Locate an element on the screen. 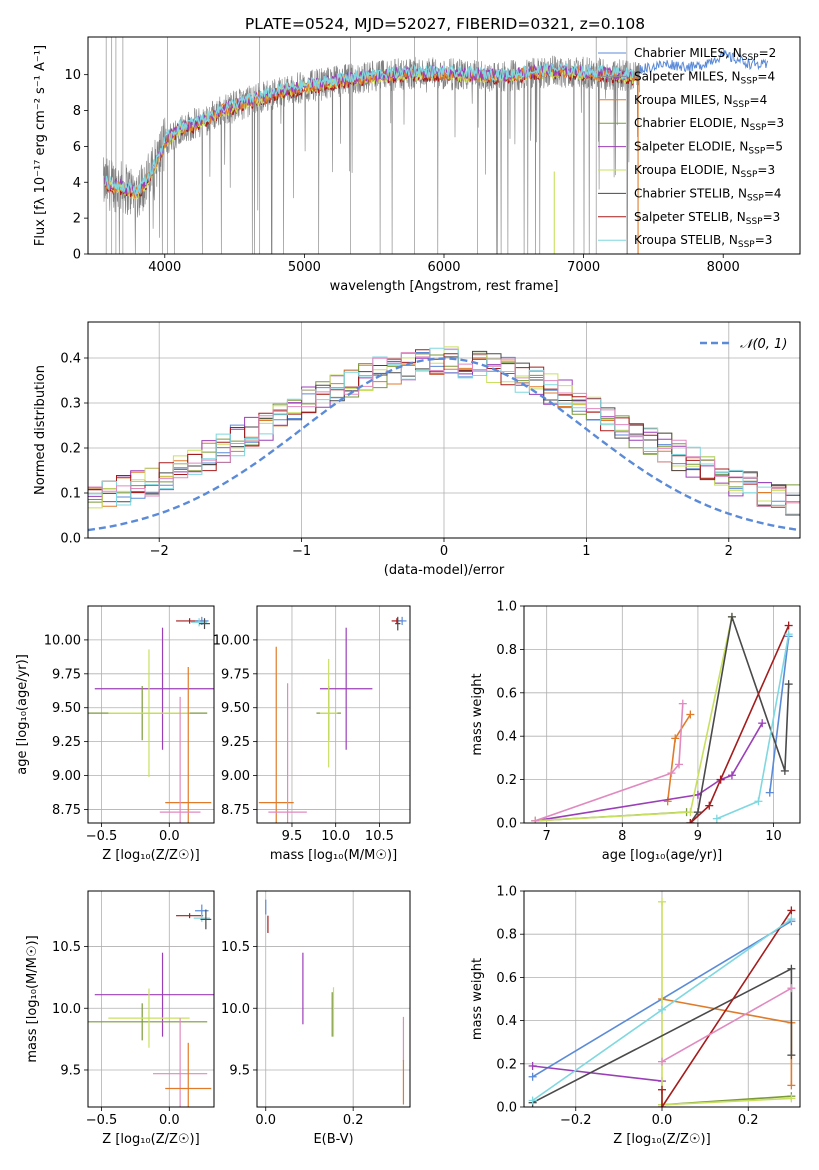 This screenshot has width=819, height=1170. model-spectrum-chabrier-miles is located at coordinates (704, 62).